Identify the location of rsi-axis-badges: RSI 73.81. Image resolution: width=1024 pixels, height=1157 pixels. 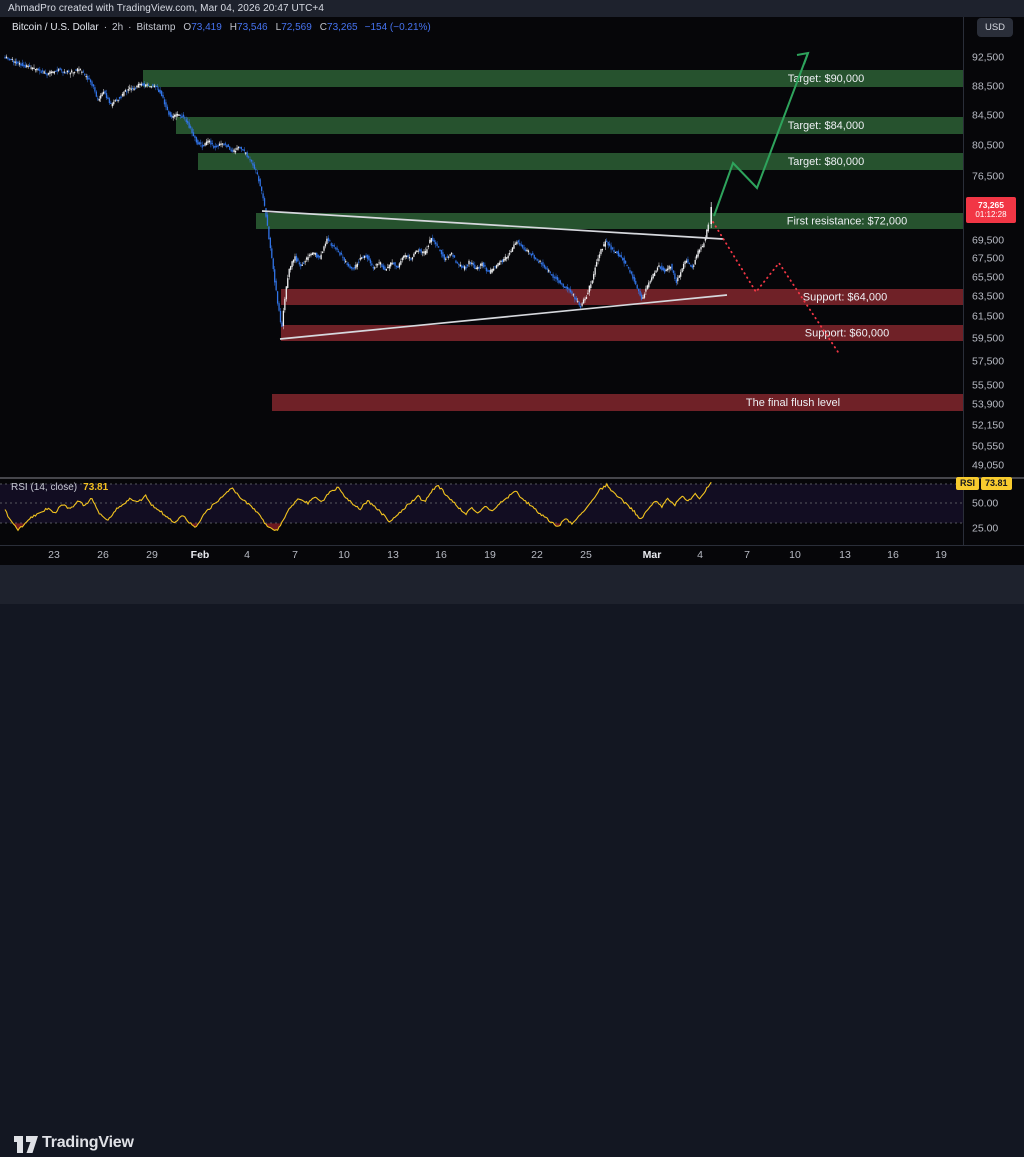
(984, 483).